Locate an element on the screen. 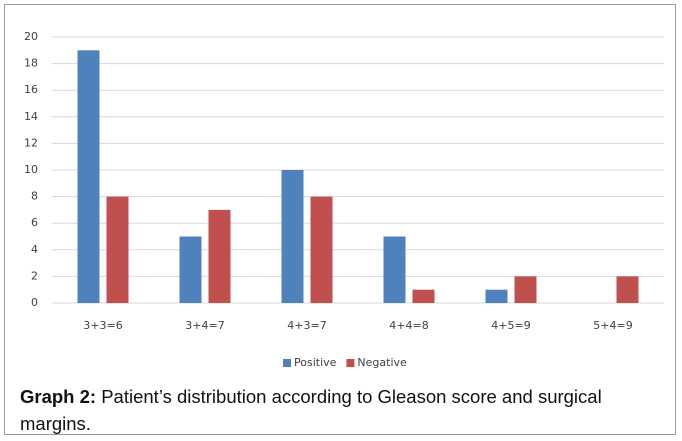 The width and height of the screenshot is (682, 441). x-tick-label: 4+4=8 is located at coordinates (408, 325).